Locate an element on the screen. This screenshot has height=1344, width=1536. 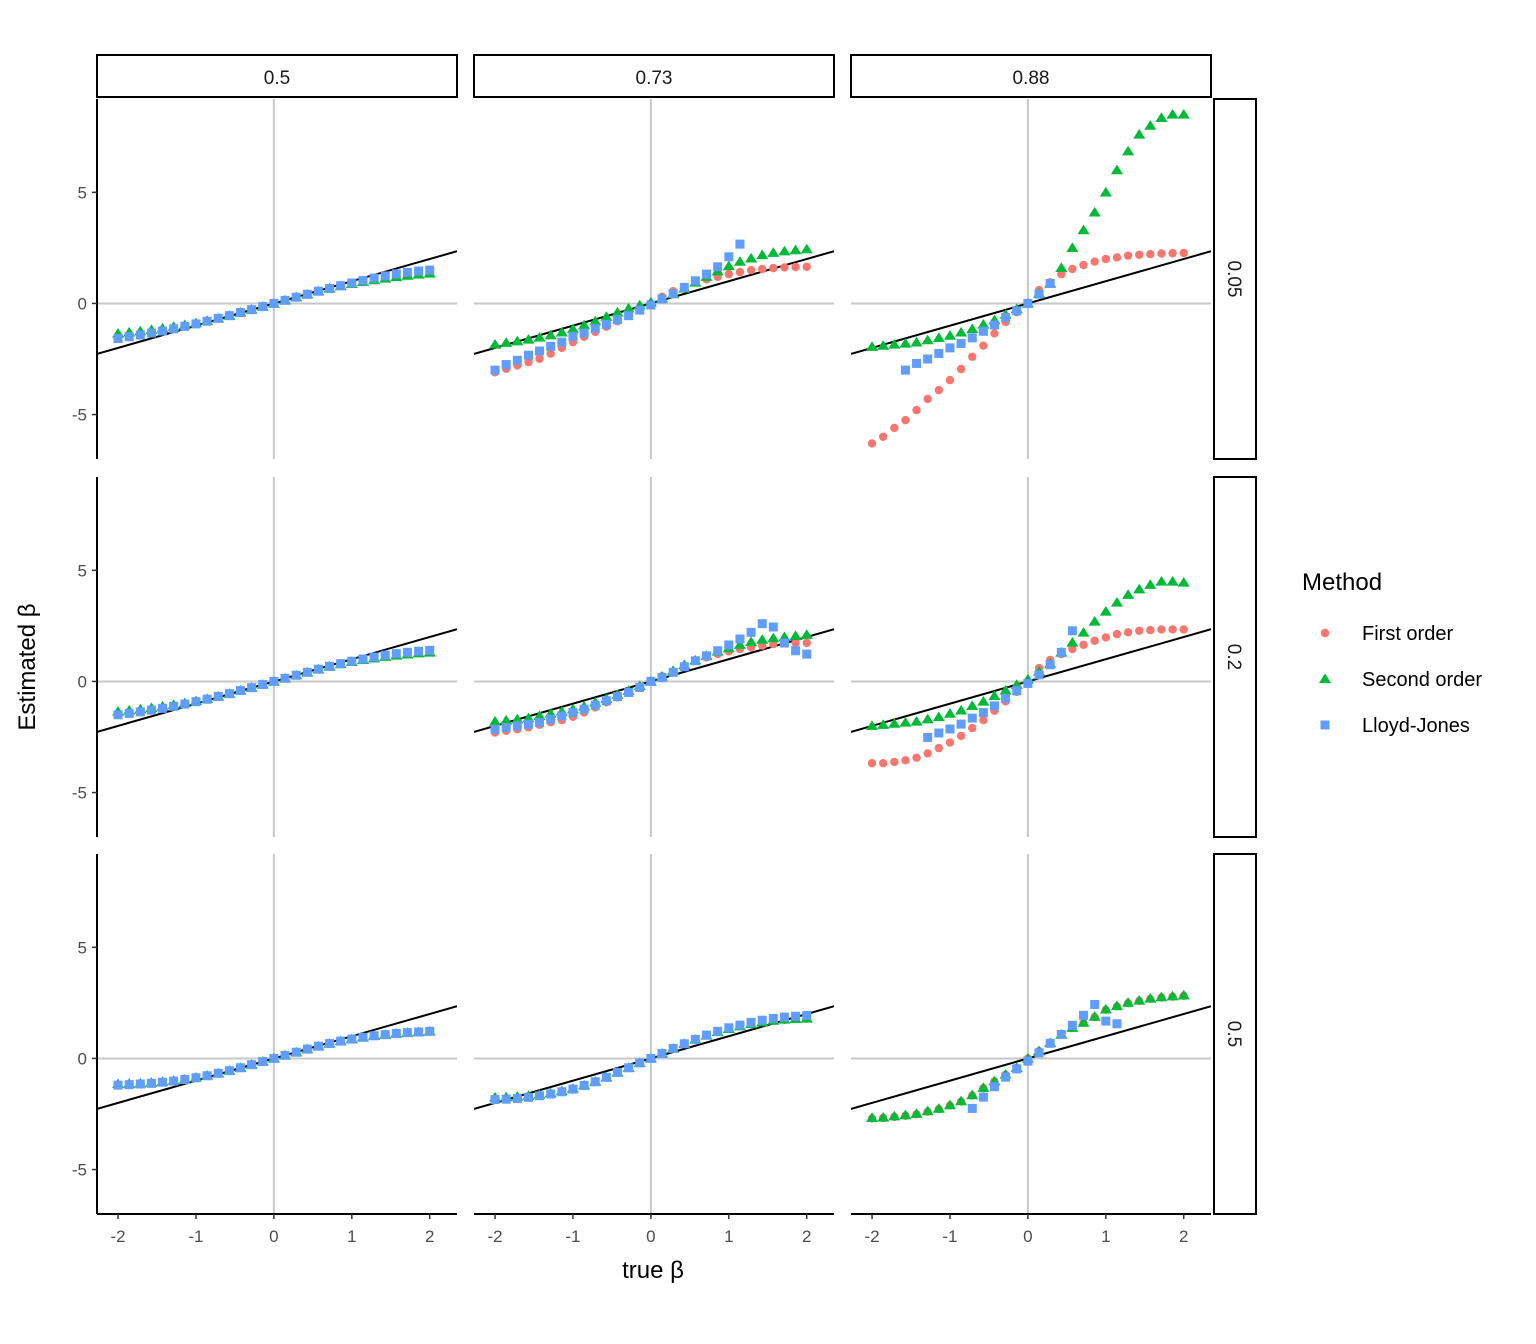
y-tick-label: 5 is located at coordinates (82, 947).